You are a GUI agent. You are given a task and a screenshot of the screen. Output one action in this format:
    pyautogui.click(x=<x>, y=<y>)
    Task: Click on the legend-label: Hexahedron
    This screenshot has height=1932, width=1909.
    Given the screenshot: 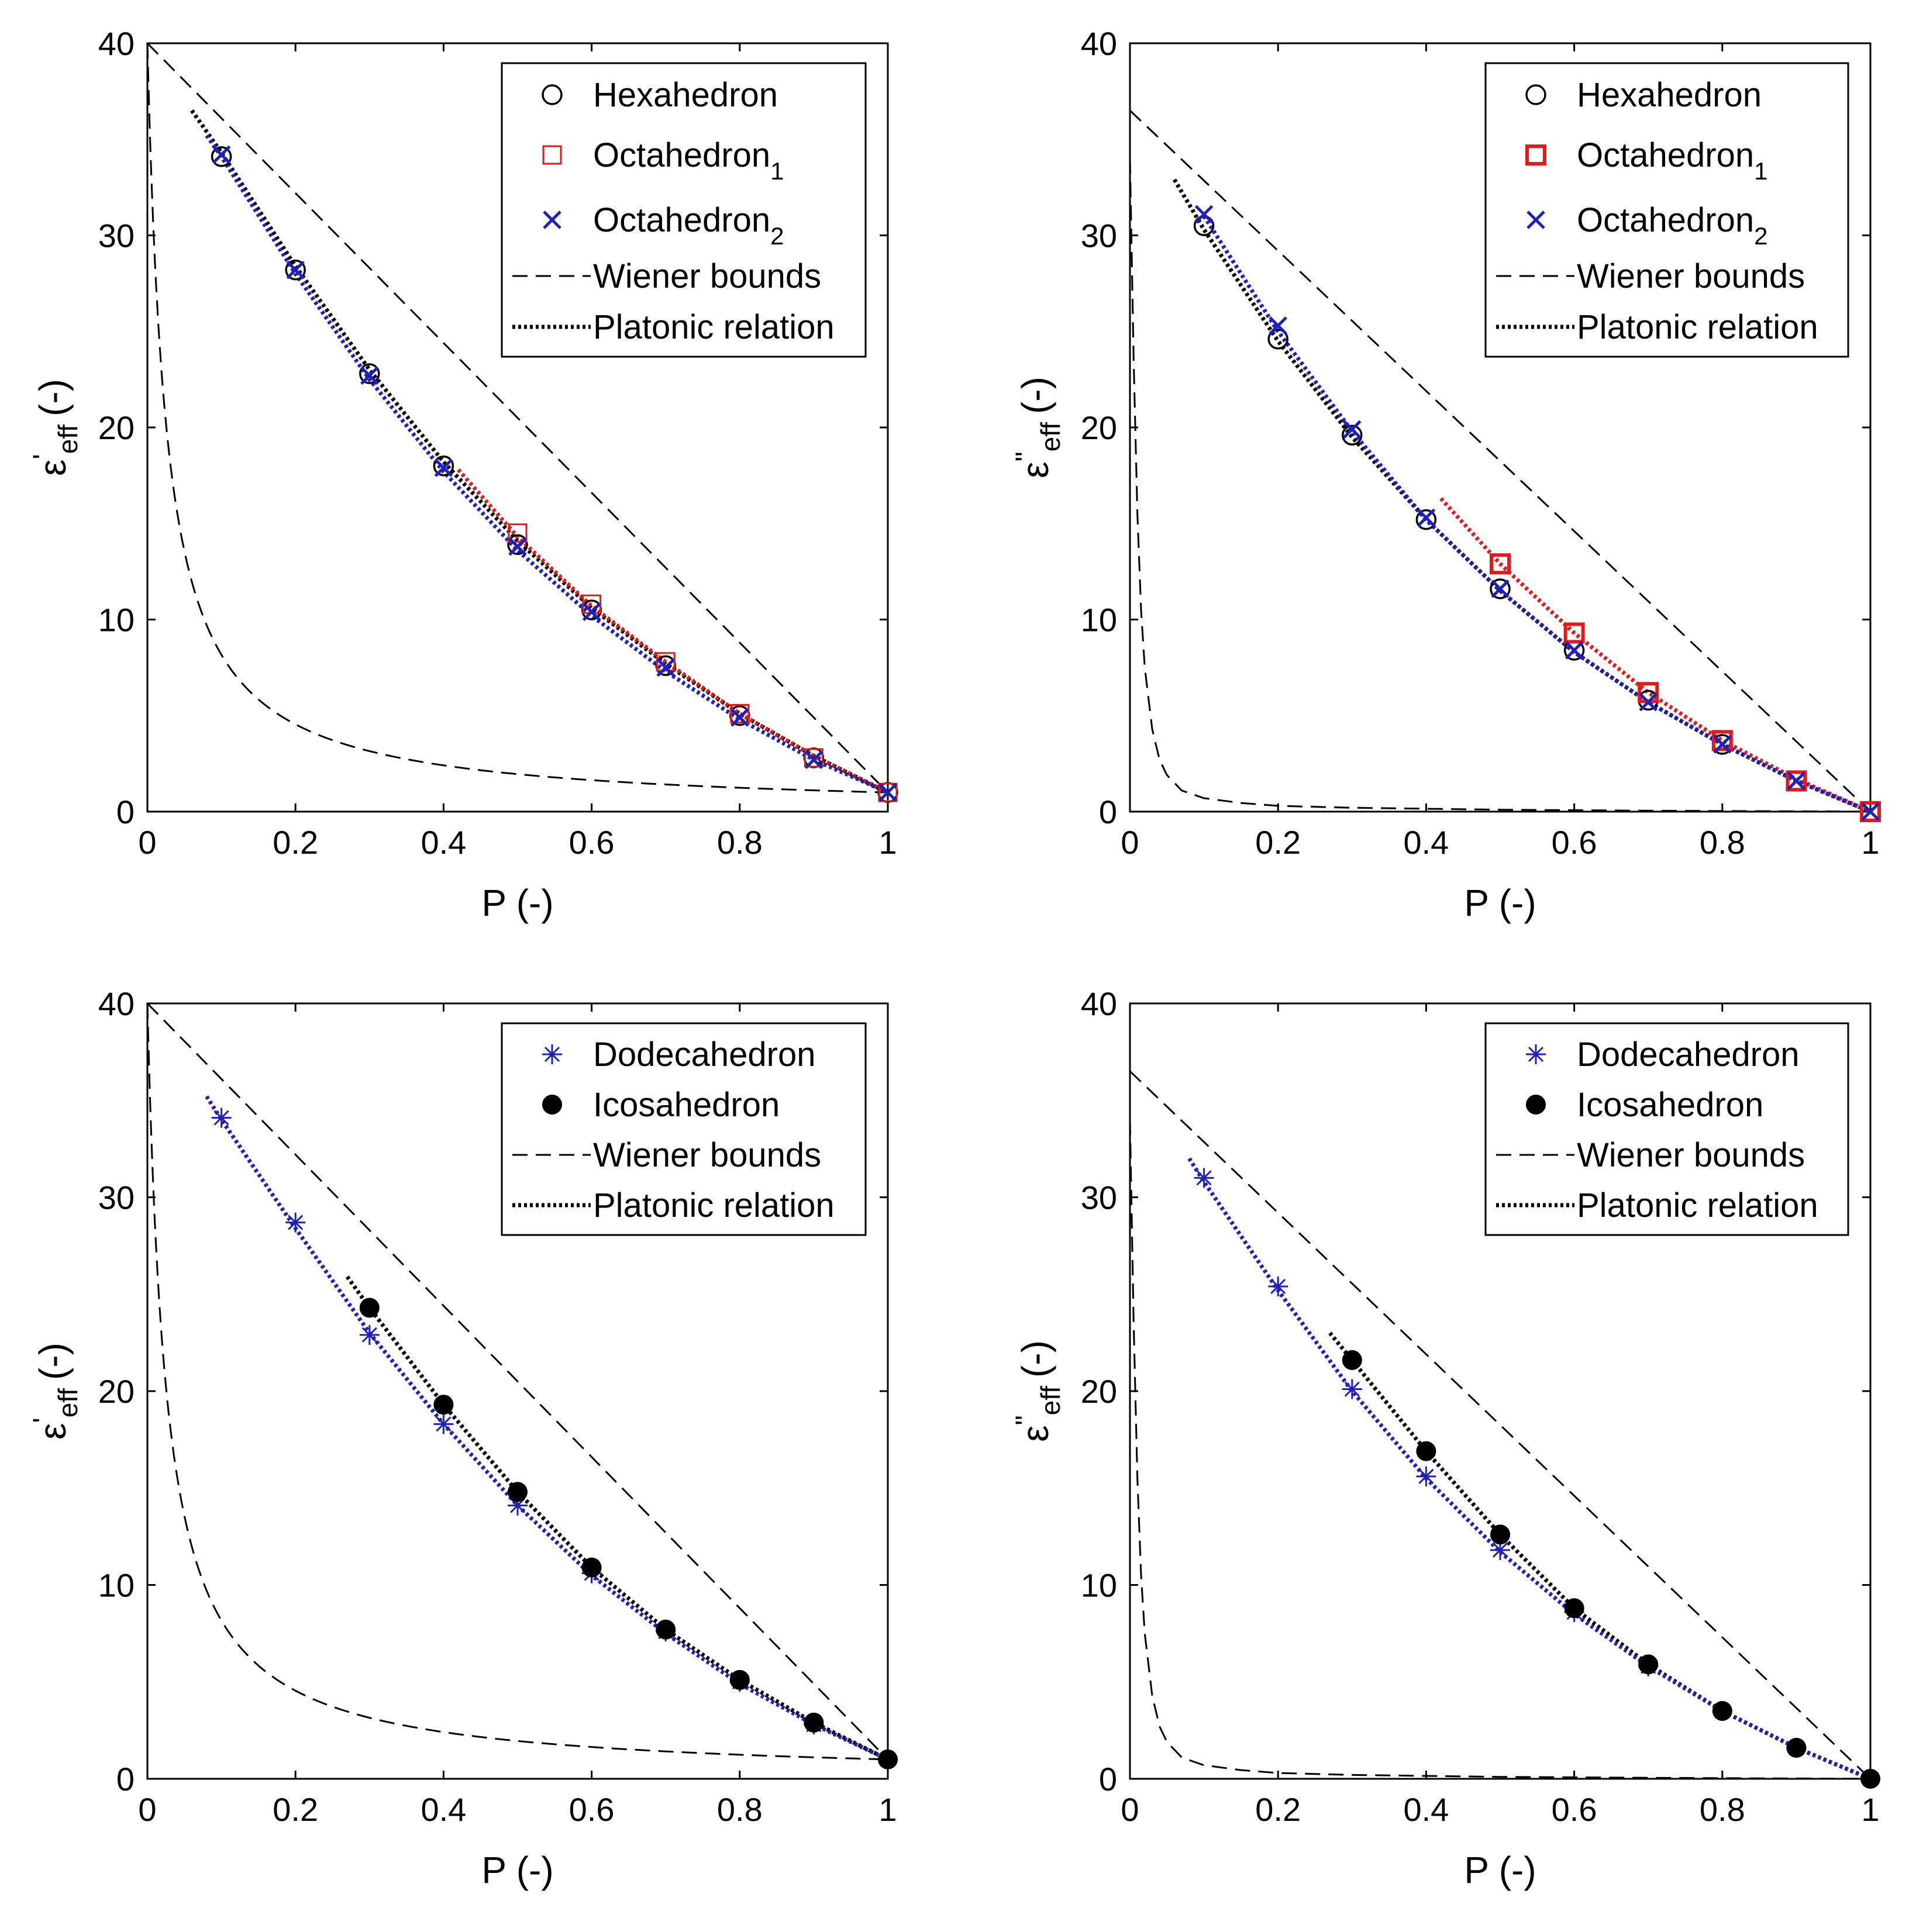 What is the action you would take?
    pyautogui.click(x=1669, y=95)
    